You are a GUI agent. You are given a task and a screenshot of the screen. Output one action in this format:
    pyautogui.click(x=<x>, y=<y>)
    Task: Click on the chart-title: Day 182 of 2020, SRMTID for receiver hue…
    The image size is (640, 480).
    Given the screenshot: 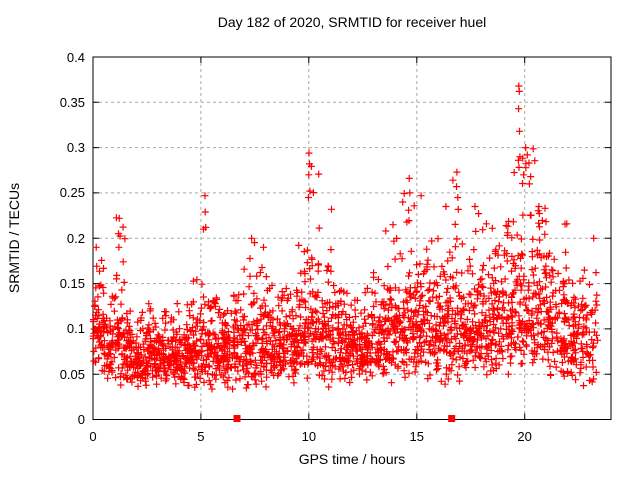 What is the action you would take?
    pyautogui.click(x=352, y=22)
    